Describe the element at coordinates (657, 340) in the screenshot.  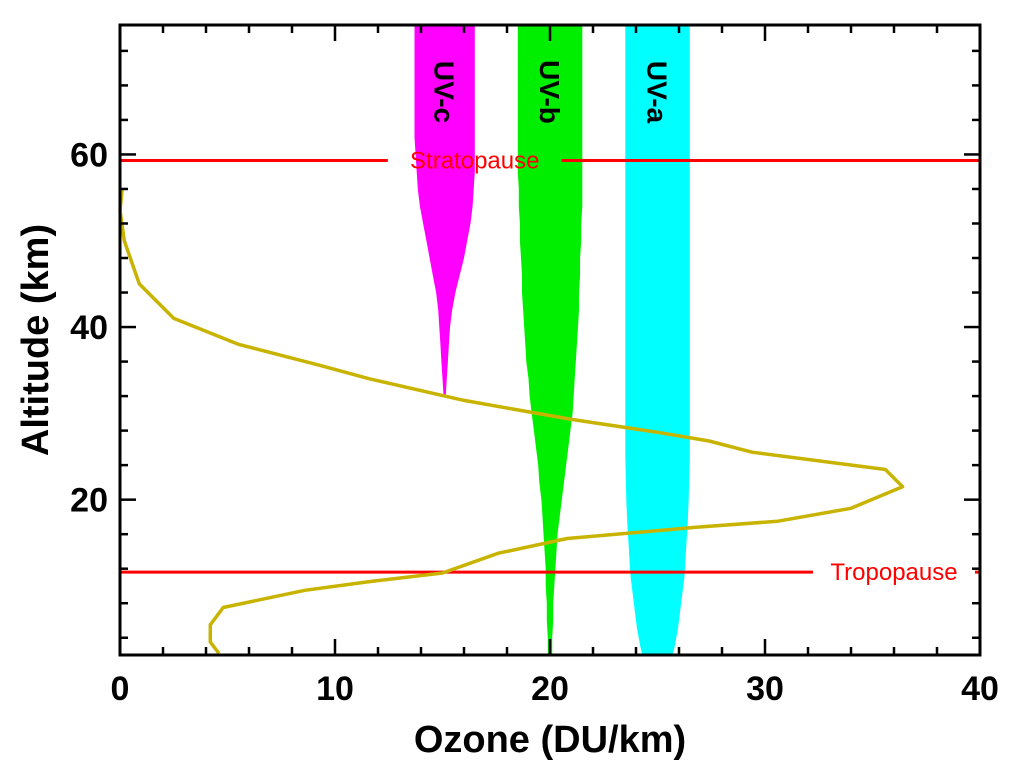
I see `uv-band-uv-a` at that location.